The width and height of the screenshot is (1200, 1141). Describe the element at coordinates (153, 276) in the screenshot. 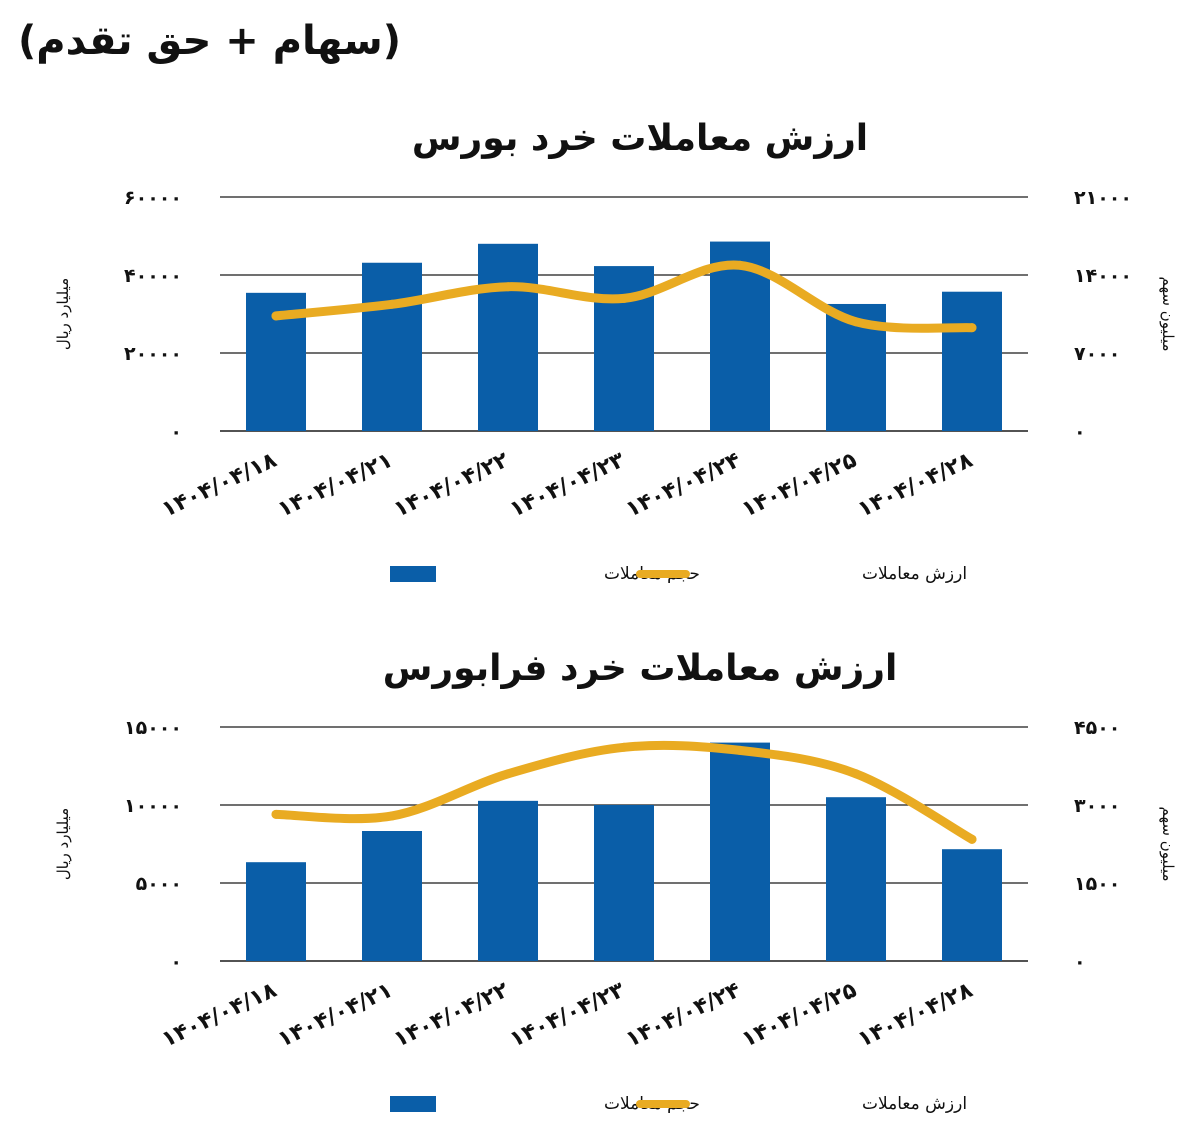

I see `y-tick-label: ۴۰۰۰۰` at that location.